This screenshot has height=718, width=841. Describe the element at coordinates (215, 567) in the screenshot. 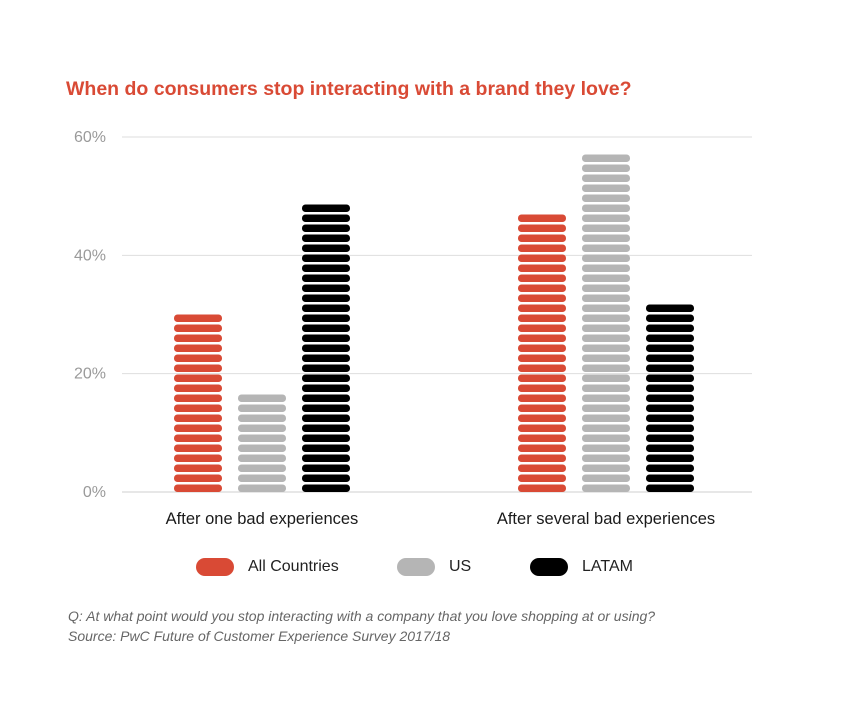

I see `legend-swatch-all-countries` at that location.